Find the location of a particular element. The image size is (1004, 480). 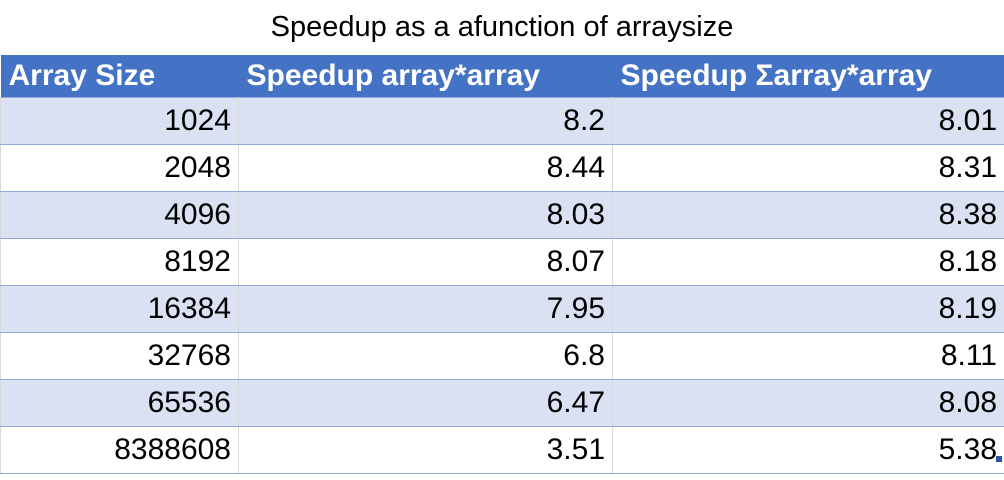

cell-speedup: 8.2 is located at coordinates (425, 121).